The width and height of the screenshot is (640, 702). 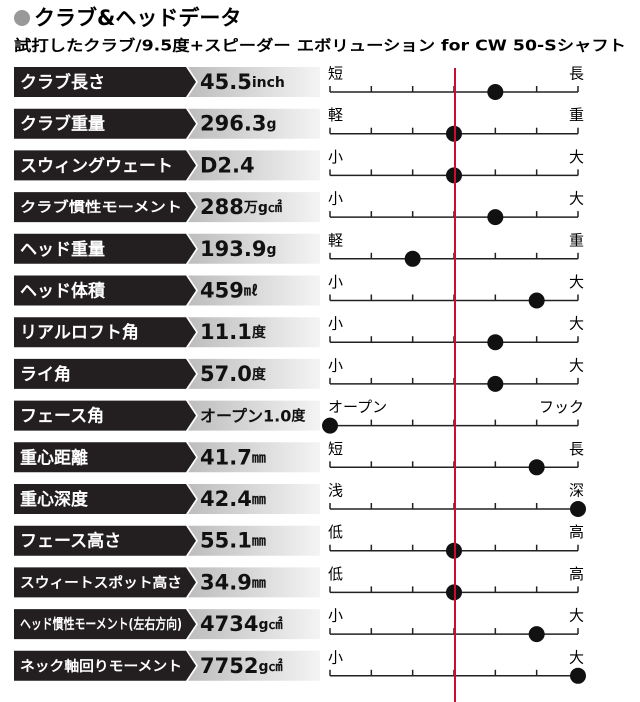 I want to click on value-number: 42.4, so click(x=226, y=499).